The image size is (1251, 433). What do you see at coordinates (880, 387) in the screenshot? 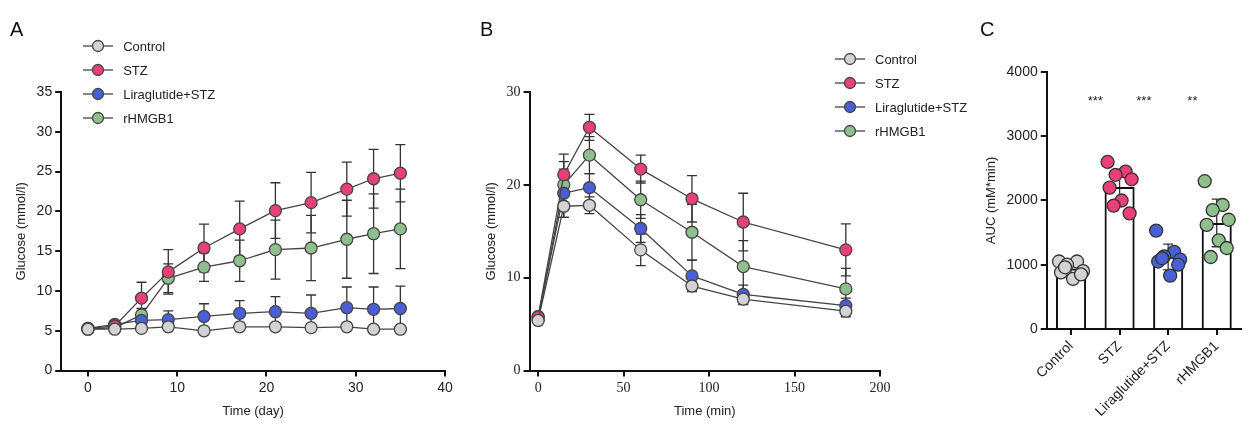
I see `x-tick-label: 200` at bounding box center [880, 387].